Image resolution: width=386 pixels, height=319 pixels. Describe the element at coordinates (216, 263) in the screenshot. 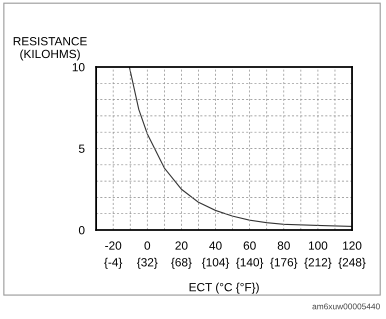

I see `x2-tick-label: {104}` at that location.